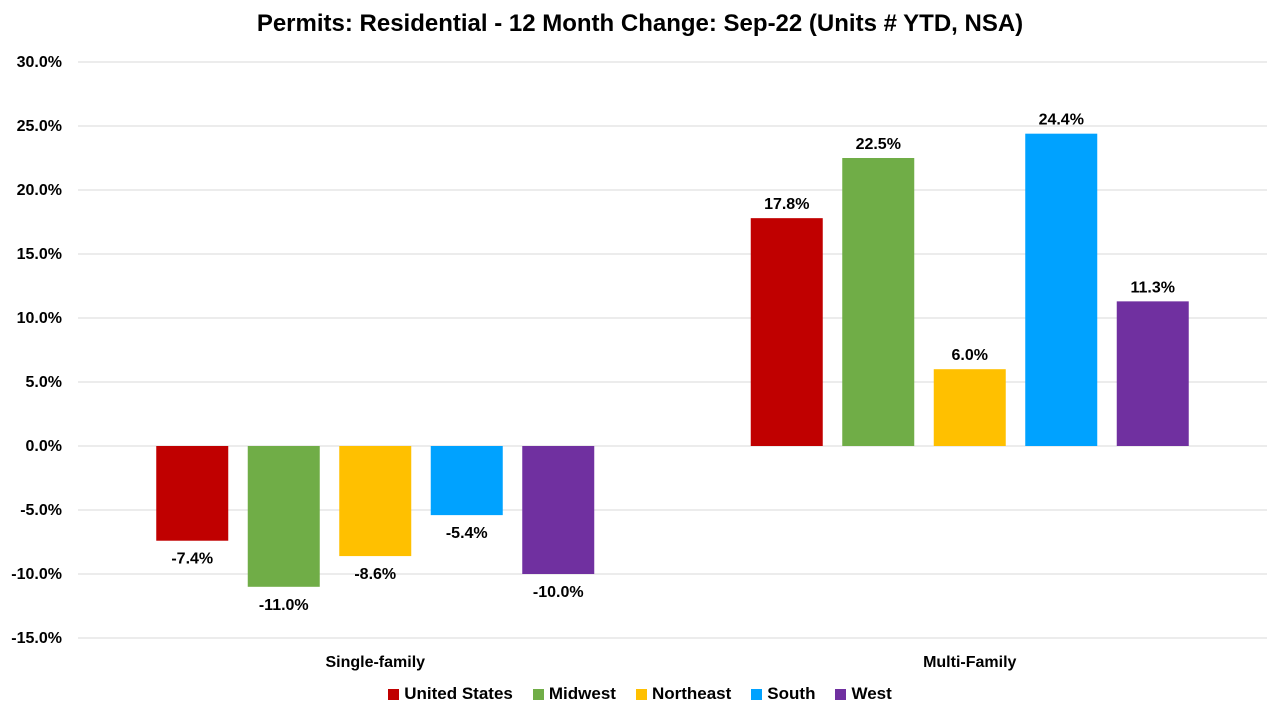 This screenshot has width=1280, height=720. What do you see at coordinates (36, 638) in the screenshot?
I see `y-tick-label: -15.0%` at bounding box center [36, 638].